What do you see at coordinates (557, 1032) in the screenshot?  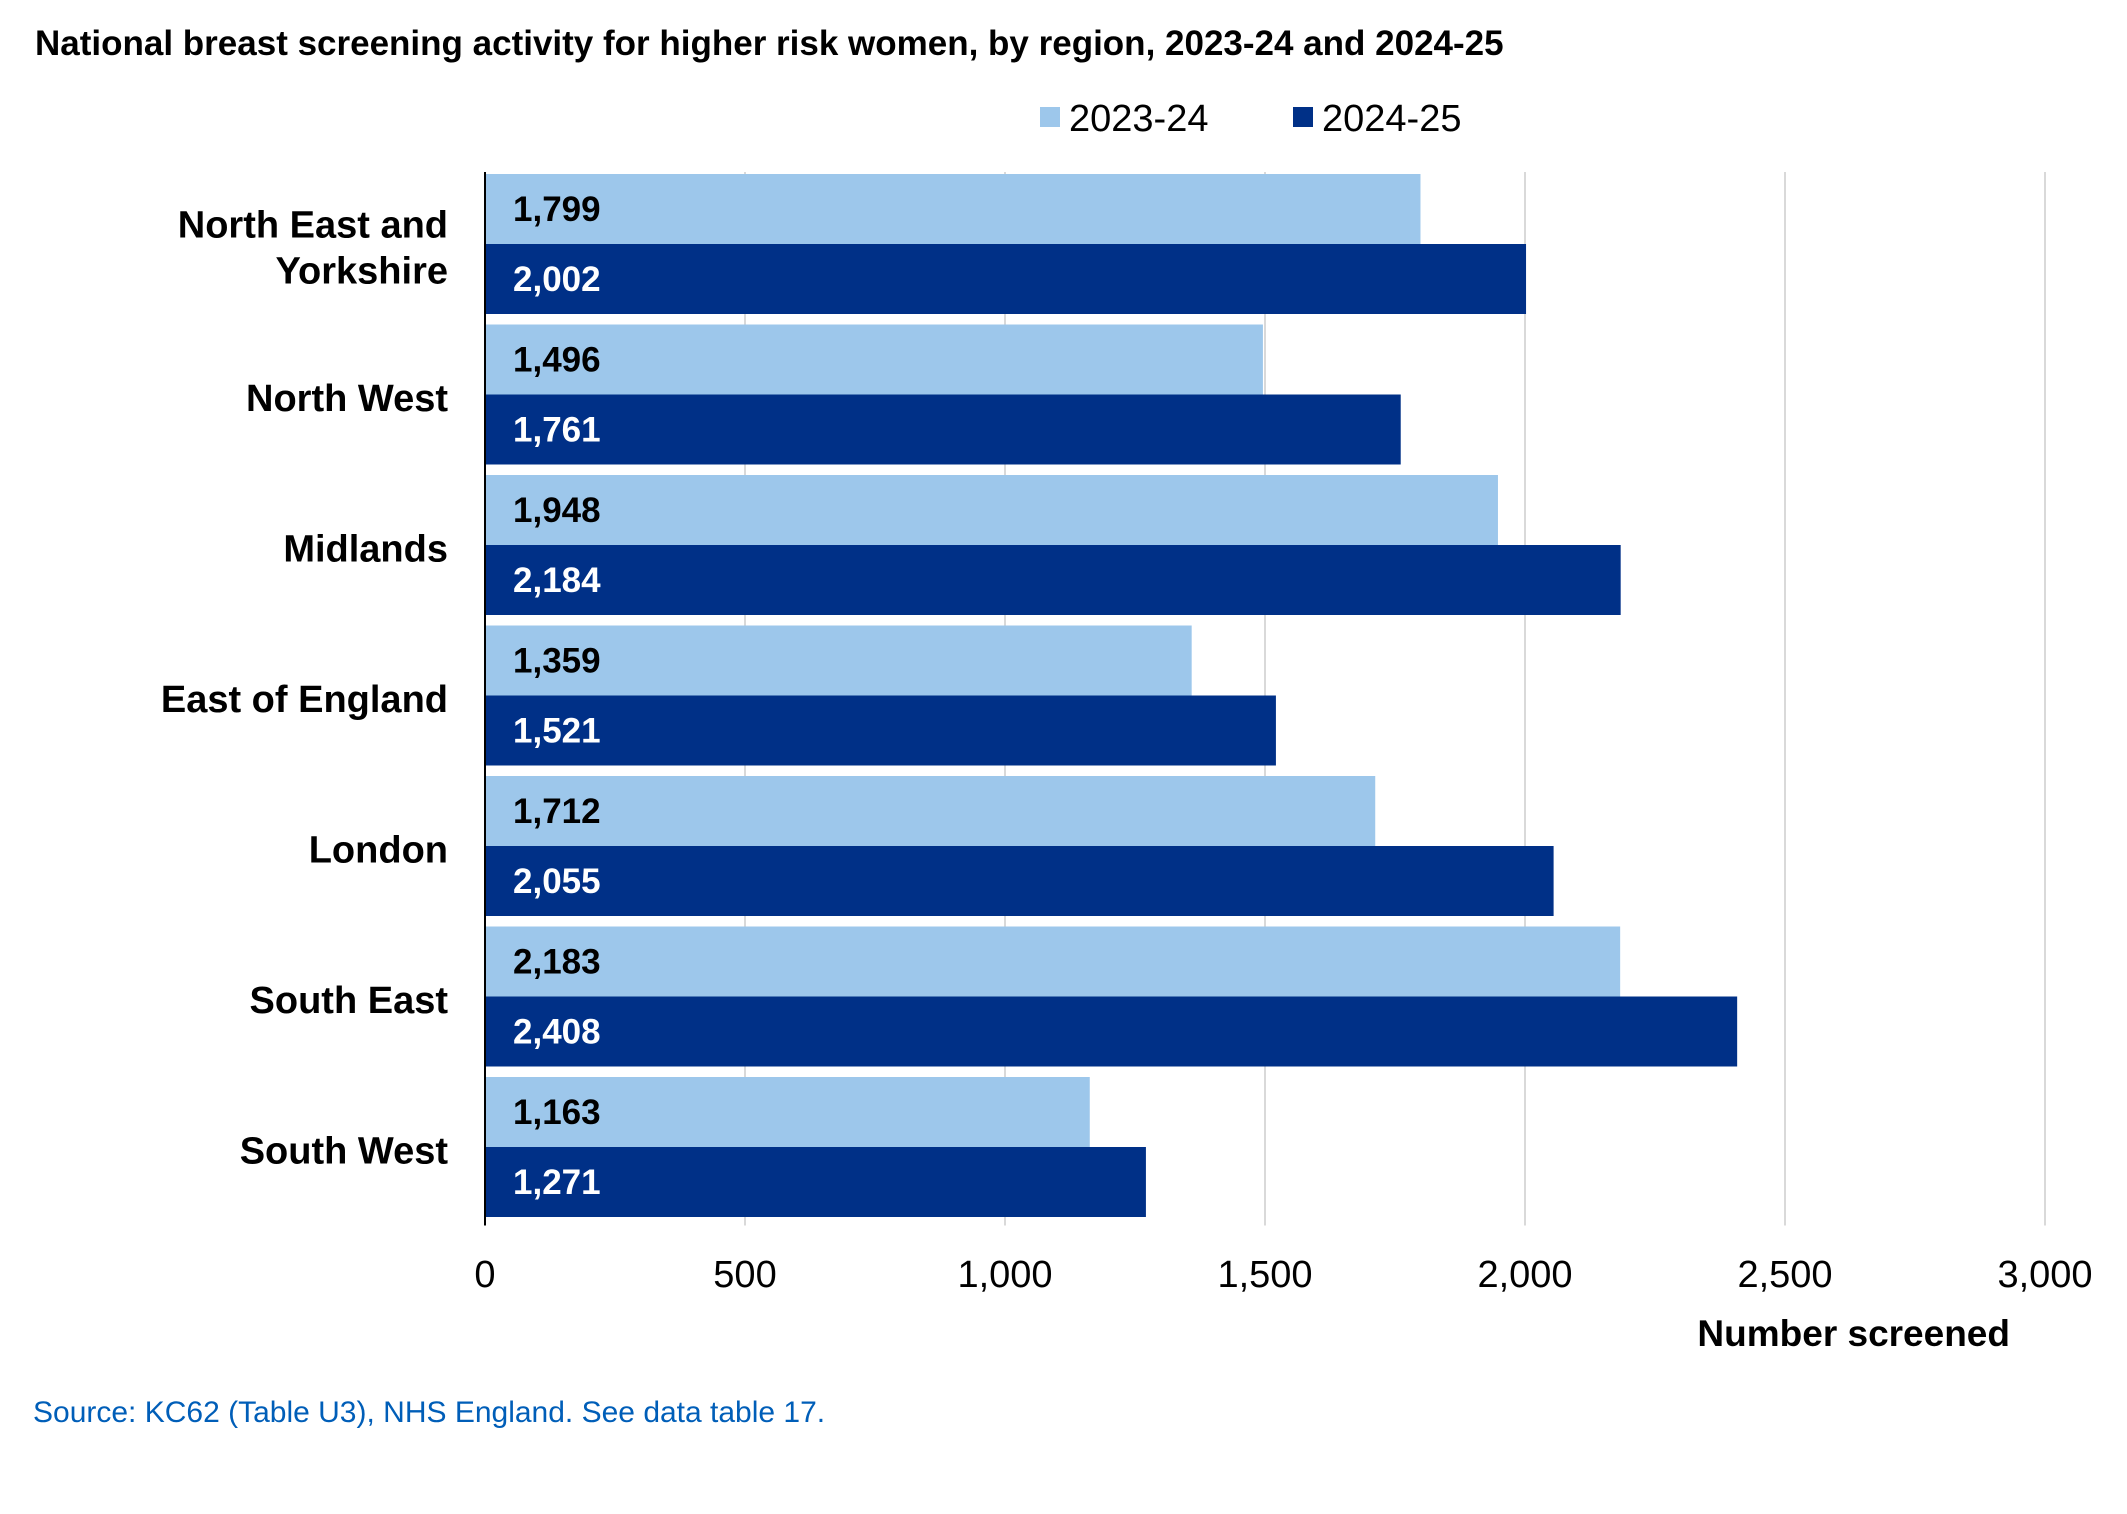 I see `data-label-2024-25: 2,408` at bounding box center [557, 1032].